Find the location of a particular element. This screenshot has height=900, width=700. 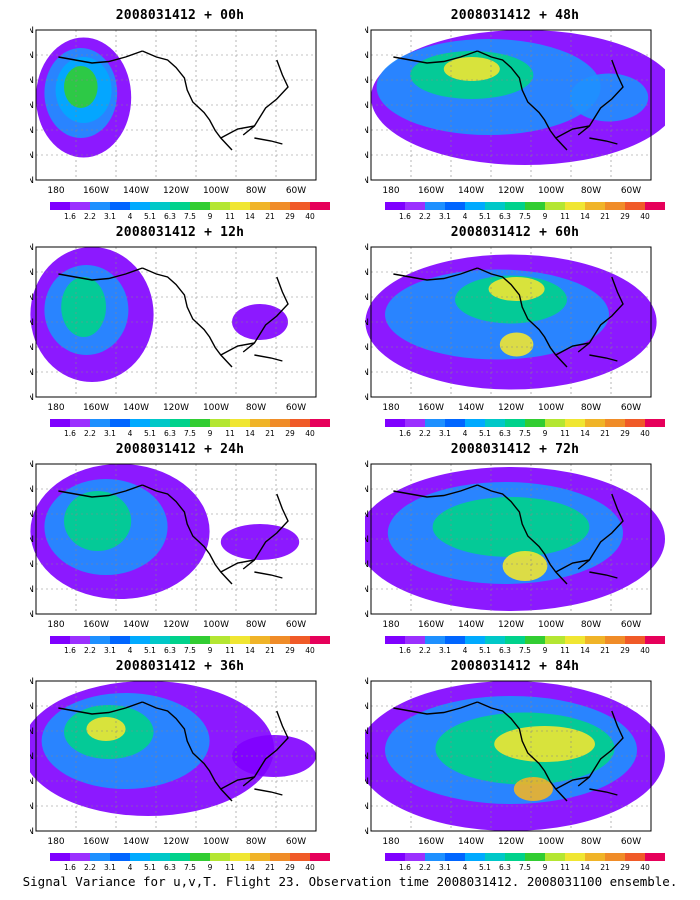

colorbar-label: 4 is located at coordinates (465, 433).